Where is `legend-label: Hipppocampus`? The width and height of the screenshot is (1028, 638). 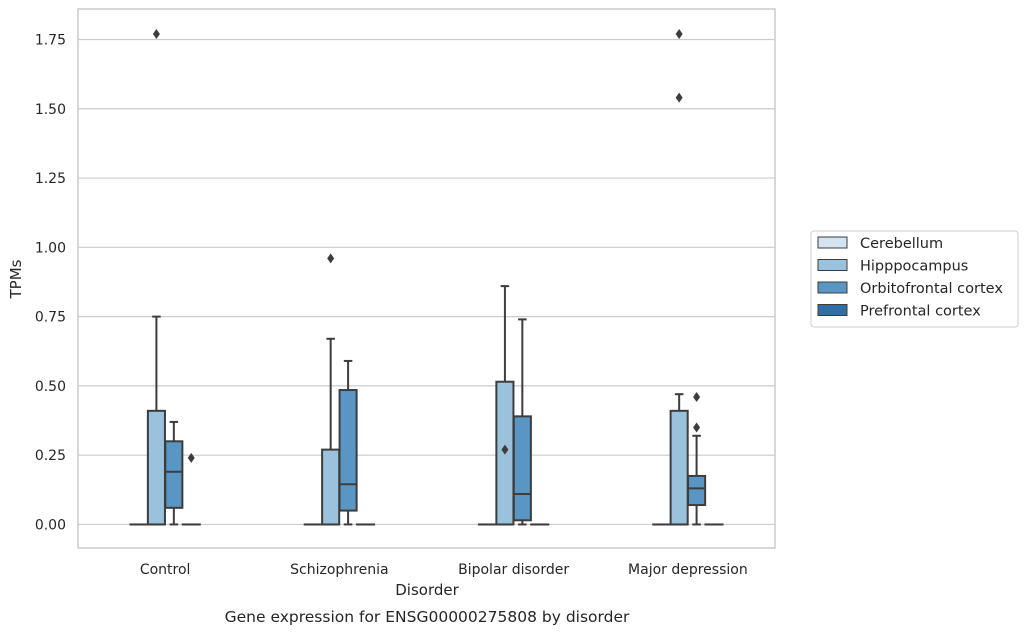 legend-label: Hipppocampus is located at coordinates (914, 267).